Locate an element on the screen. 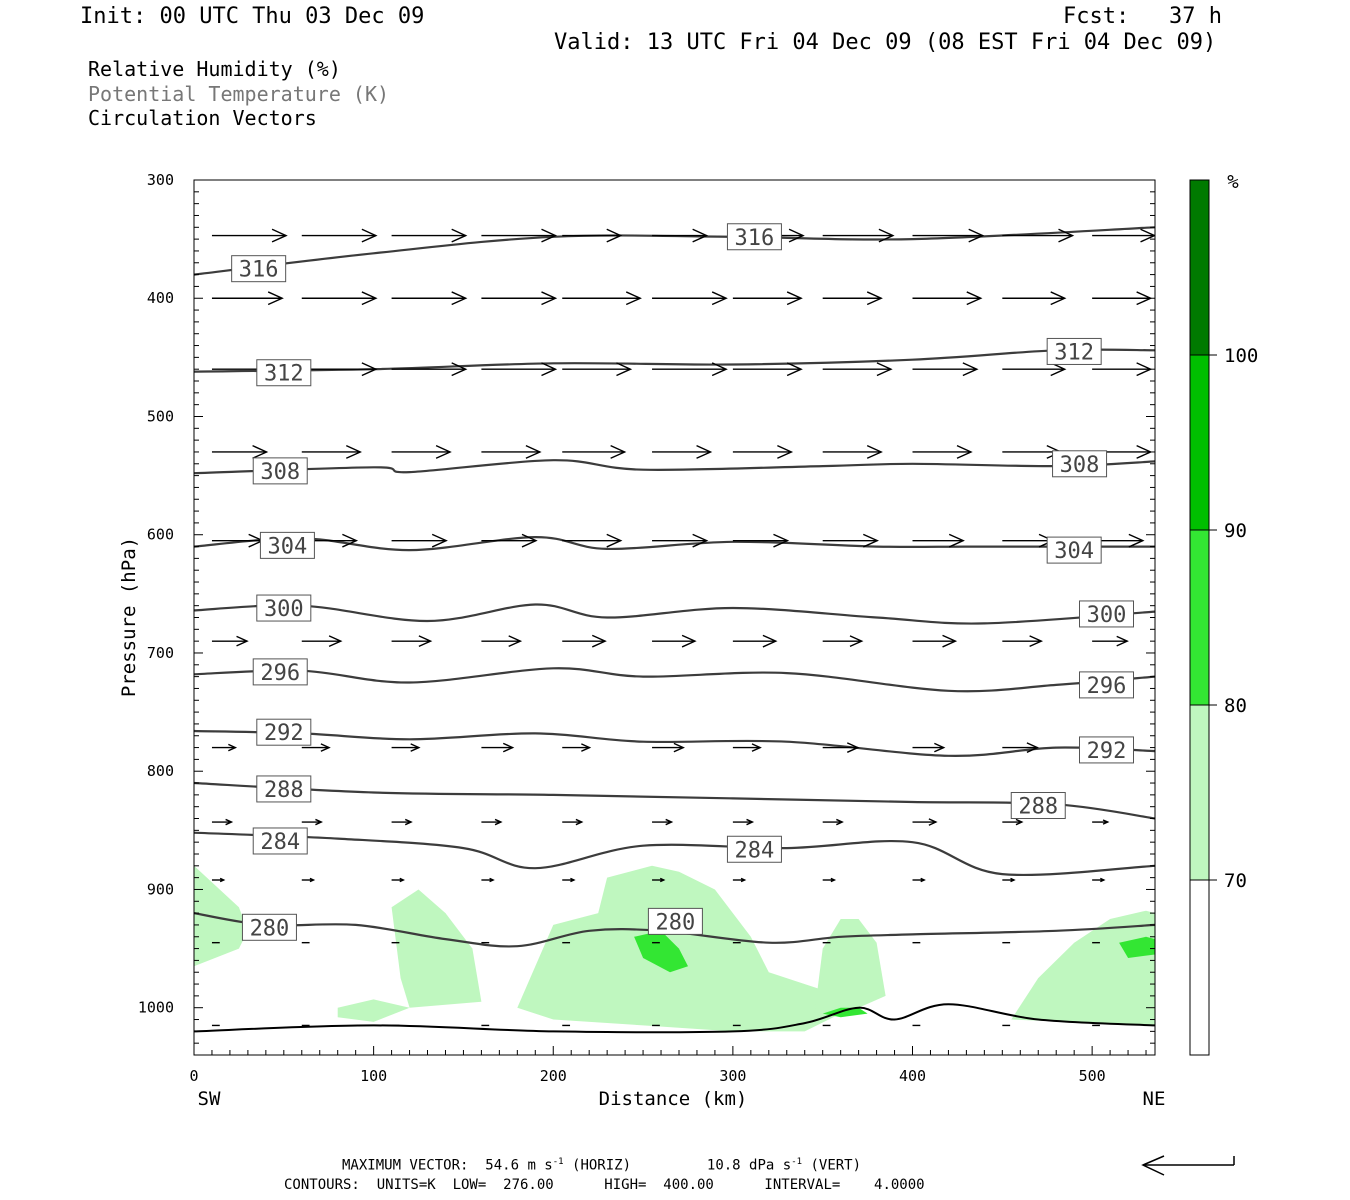  field-theta-label: Potential Temperature (K) is located at coordinates (239, 94).